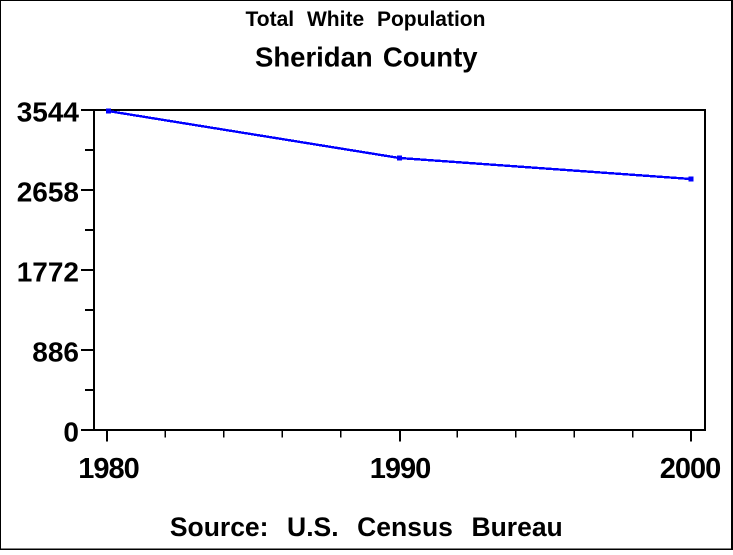 This screenshot has width=733, height=555. I want to click on svg-text: 1772, so click(48, 272).